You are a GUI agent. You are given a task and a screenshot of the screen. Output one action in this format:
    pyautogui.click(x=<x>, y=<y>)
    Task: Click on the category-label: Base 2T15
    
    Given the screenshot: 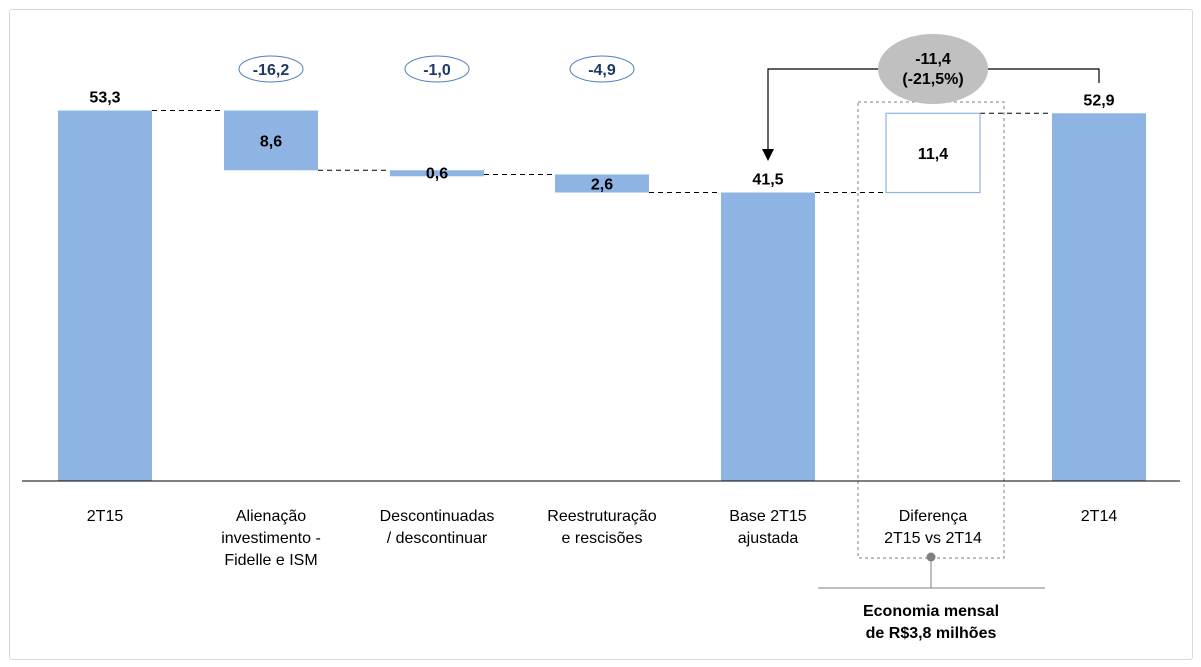 What is the action you would take?
    pyautogui.click(x=767, y=516)
    